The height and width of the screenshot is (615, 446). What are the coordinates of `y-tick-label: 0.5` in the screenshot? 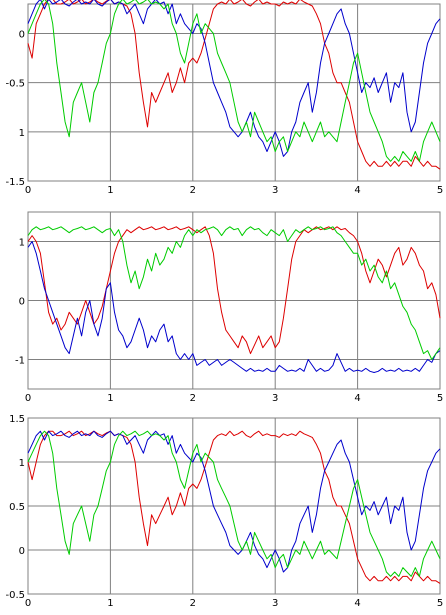 It's located at (17, 507).